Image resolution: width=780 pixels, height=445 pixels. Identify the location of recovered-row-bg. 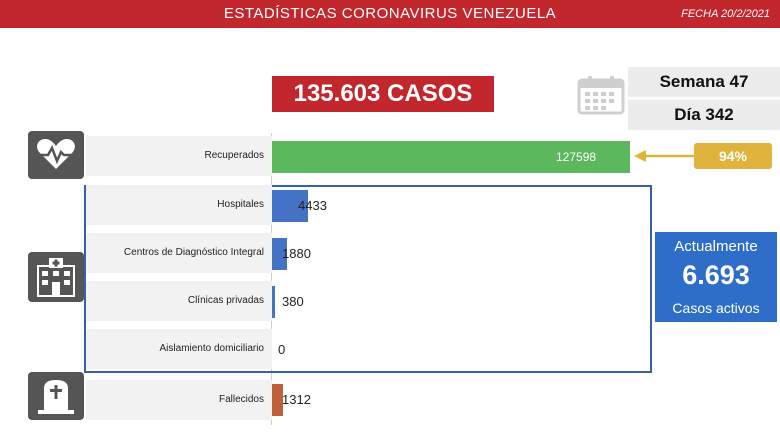
(179, 156).